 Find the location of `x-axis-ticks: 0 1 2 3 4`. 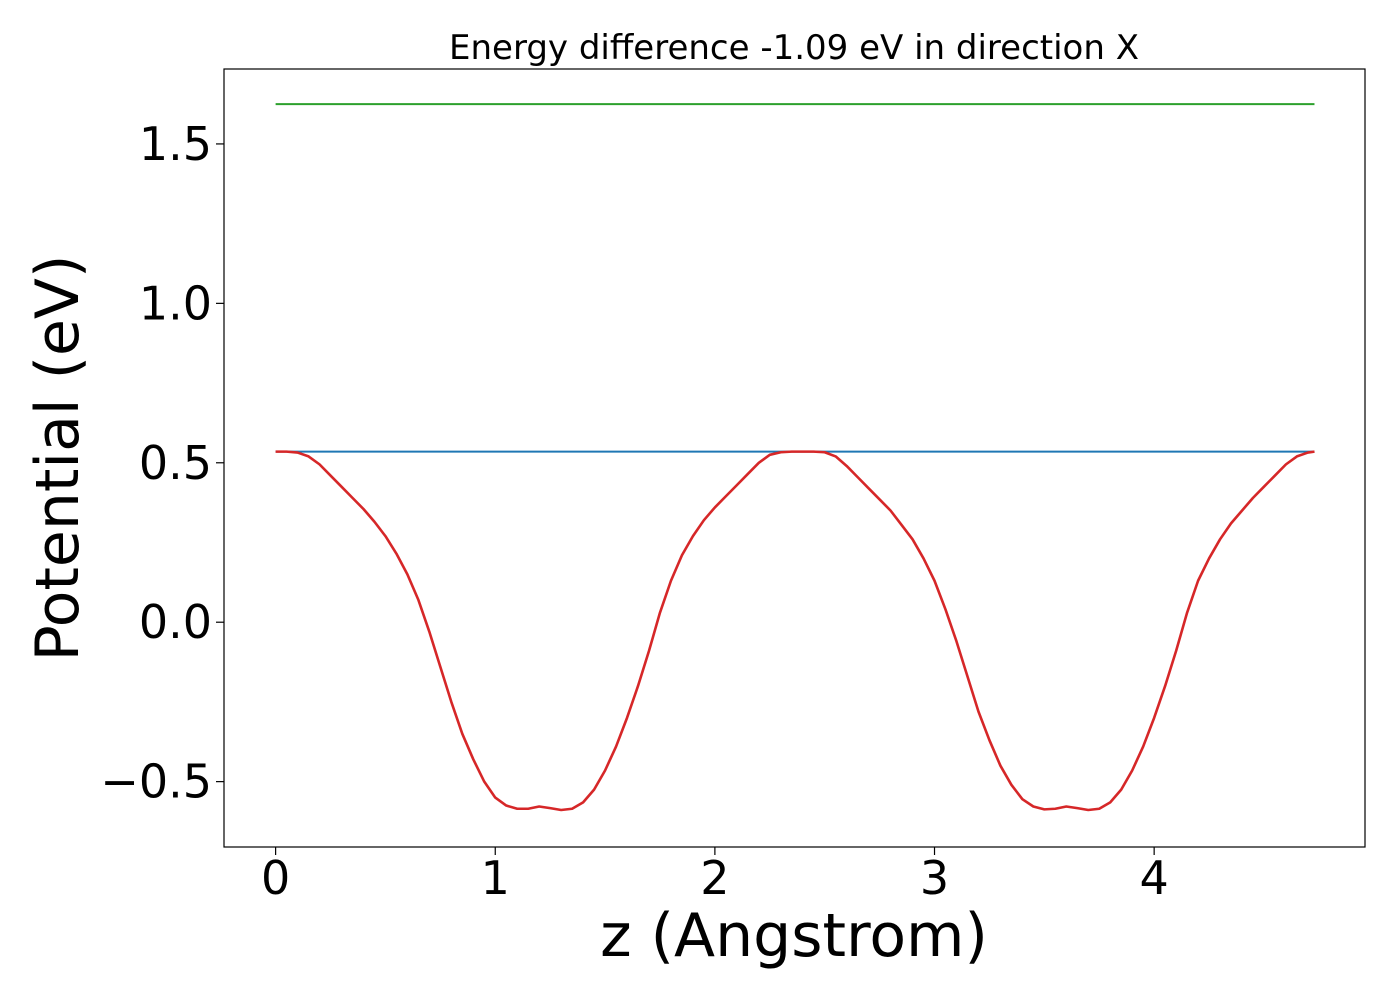

x-axis-ticks: 0 1 2 3 4 is located at coordinates (715, 876).